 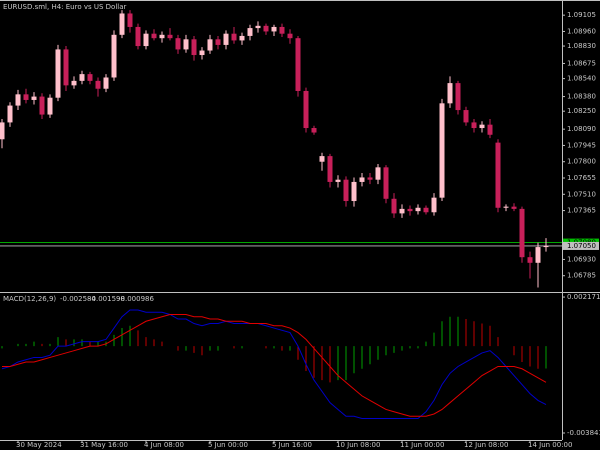 I want to click on x-tick-label: 31 May 16:00, so click(x=104, y=445).